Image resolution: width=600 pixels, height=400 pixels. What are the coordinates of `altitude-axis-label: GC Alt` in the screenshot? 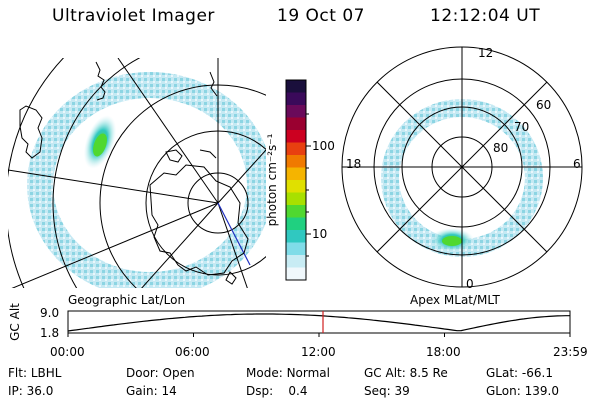 It's located at (14, 322).